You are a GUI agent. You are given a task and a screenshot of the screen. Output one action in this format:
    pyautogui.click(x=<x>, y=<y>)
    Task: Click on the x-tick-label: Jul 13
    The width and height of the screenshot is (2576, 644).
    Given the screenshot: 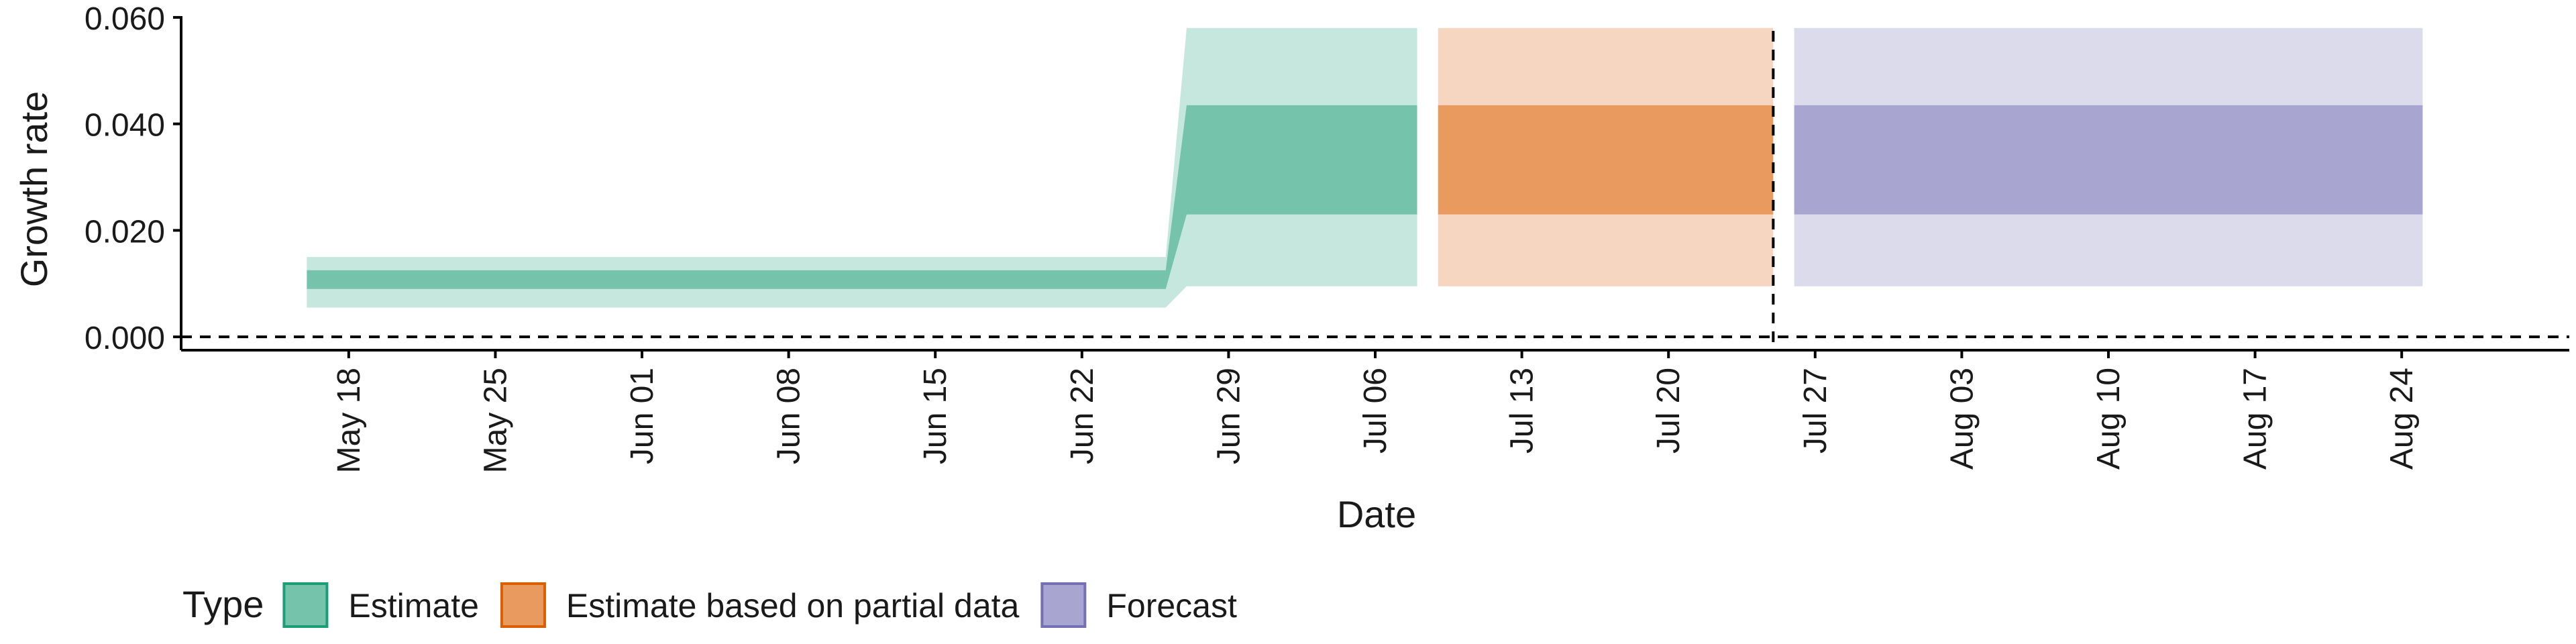 What is the action you would take?
    pyautogui.click(x=1522, y=410)
    